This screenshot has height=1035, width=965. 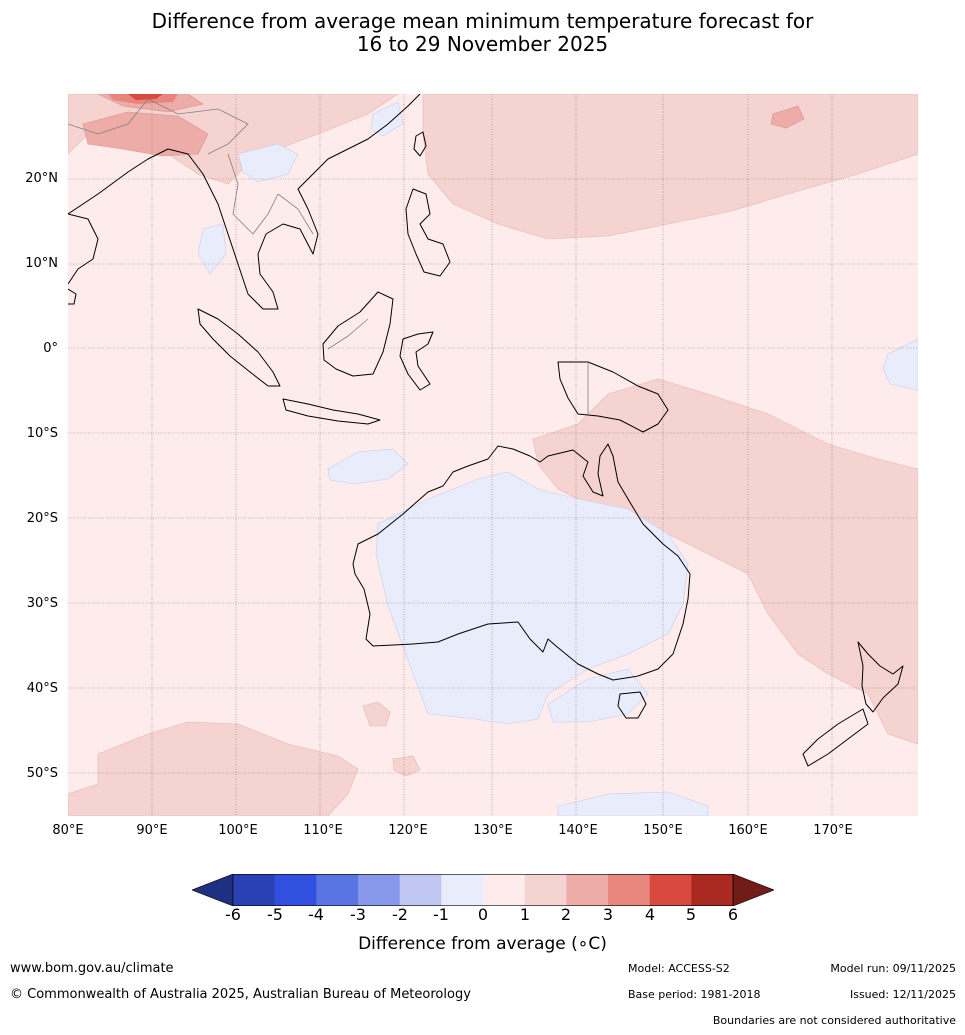 What do you see at coordinates (213, 890) in the screenshot?
I see `colorbar-extend-low` at bounding box center [213, 890].